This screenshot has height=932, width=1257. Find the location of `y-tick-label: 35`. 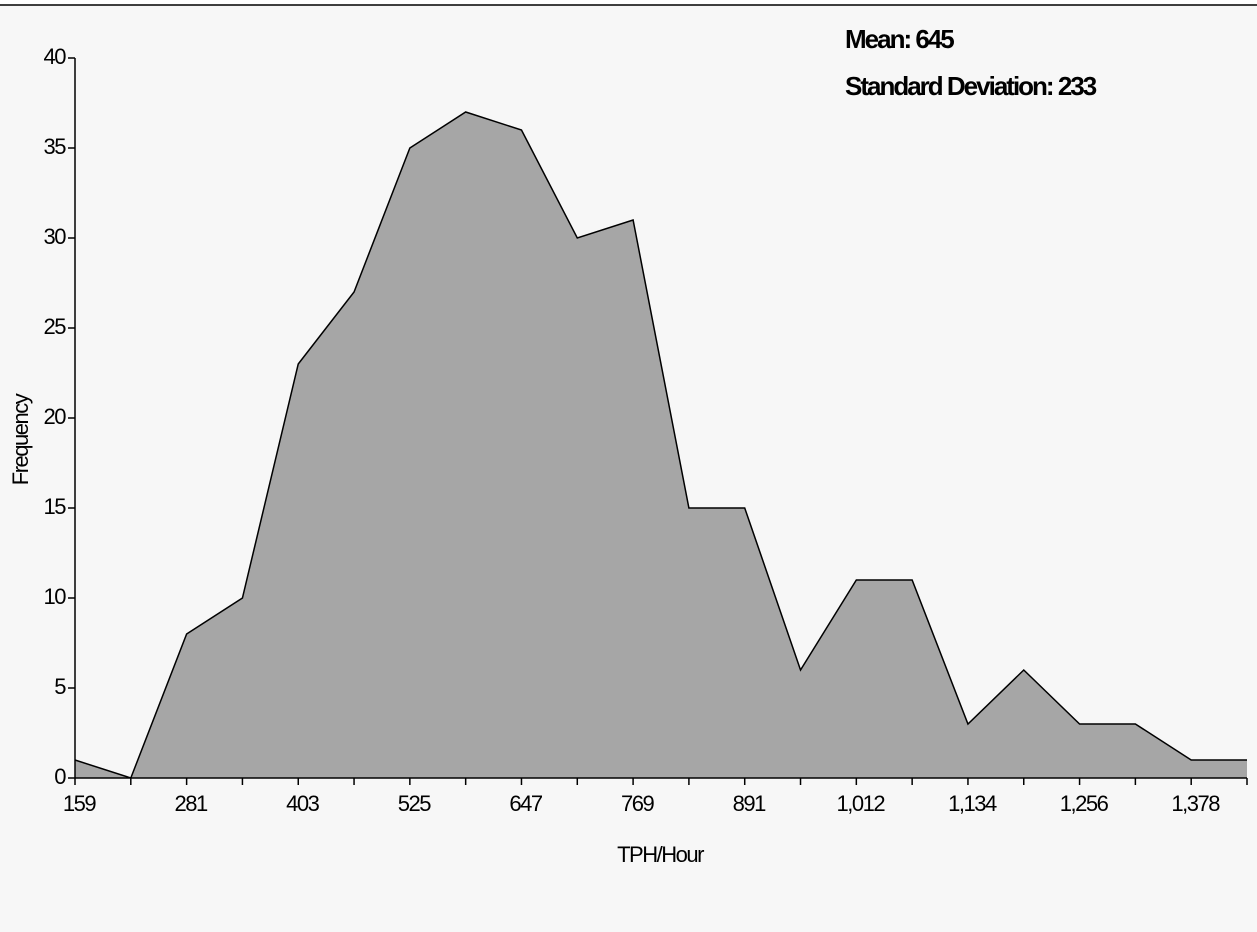

y-tick-label: 35 is located at coordinates (55, 146).